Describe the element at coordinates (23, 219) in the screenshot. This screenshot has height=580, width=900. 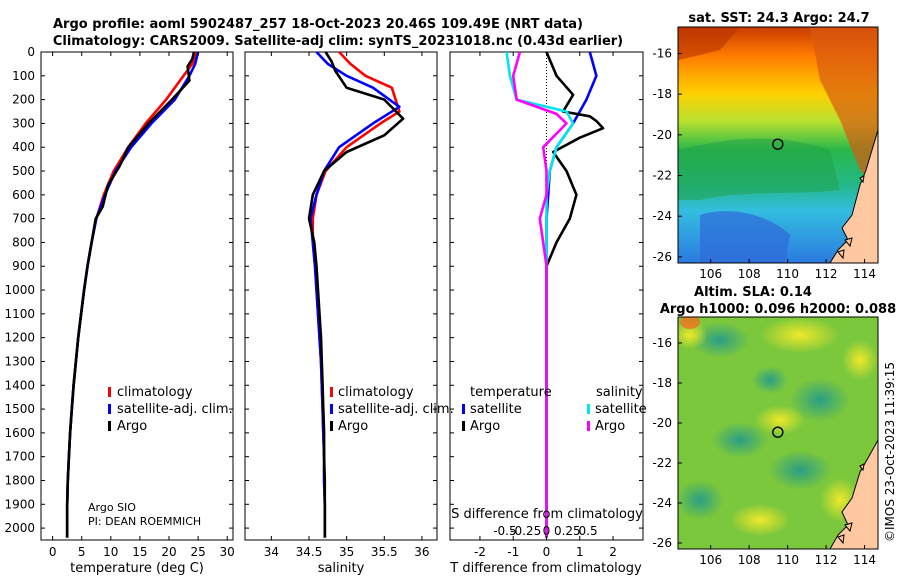
I see `y-tick-label: 700` at that location.